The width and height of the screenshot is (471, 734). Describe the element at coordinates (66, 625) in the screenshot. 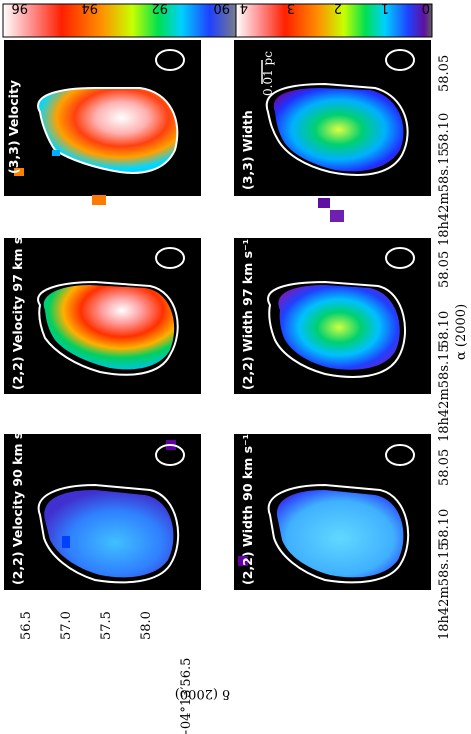

I see `dec-tick-1: 57.0` at that location.